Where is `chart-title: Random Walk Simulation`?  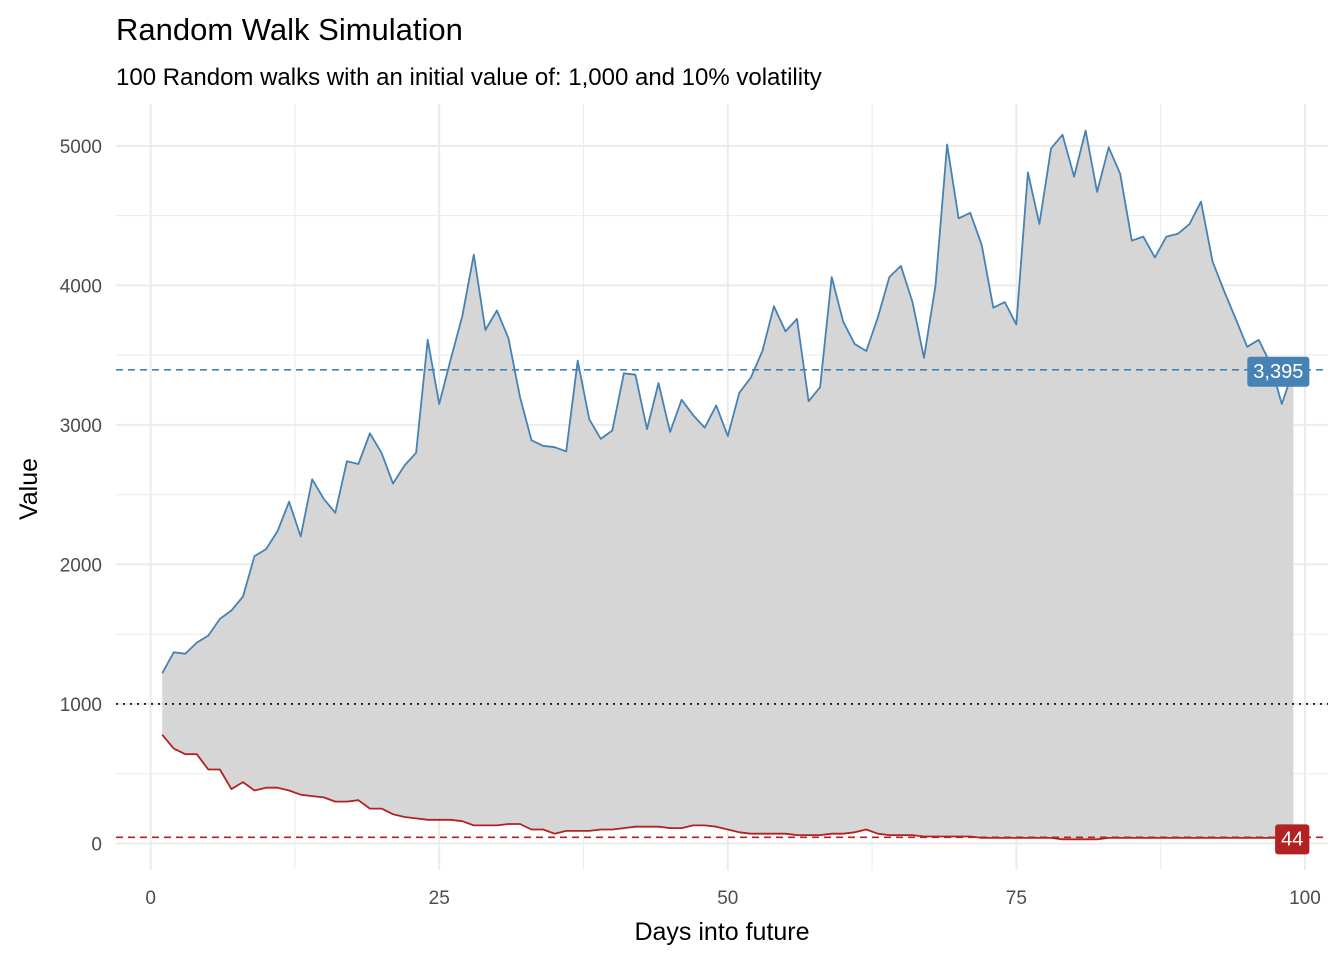
chart-title: Random Walk Simulation is located at coordinates (289, 29).